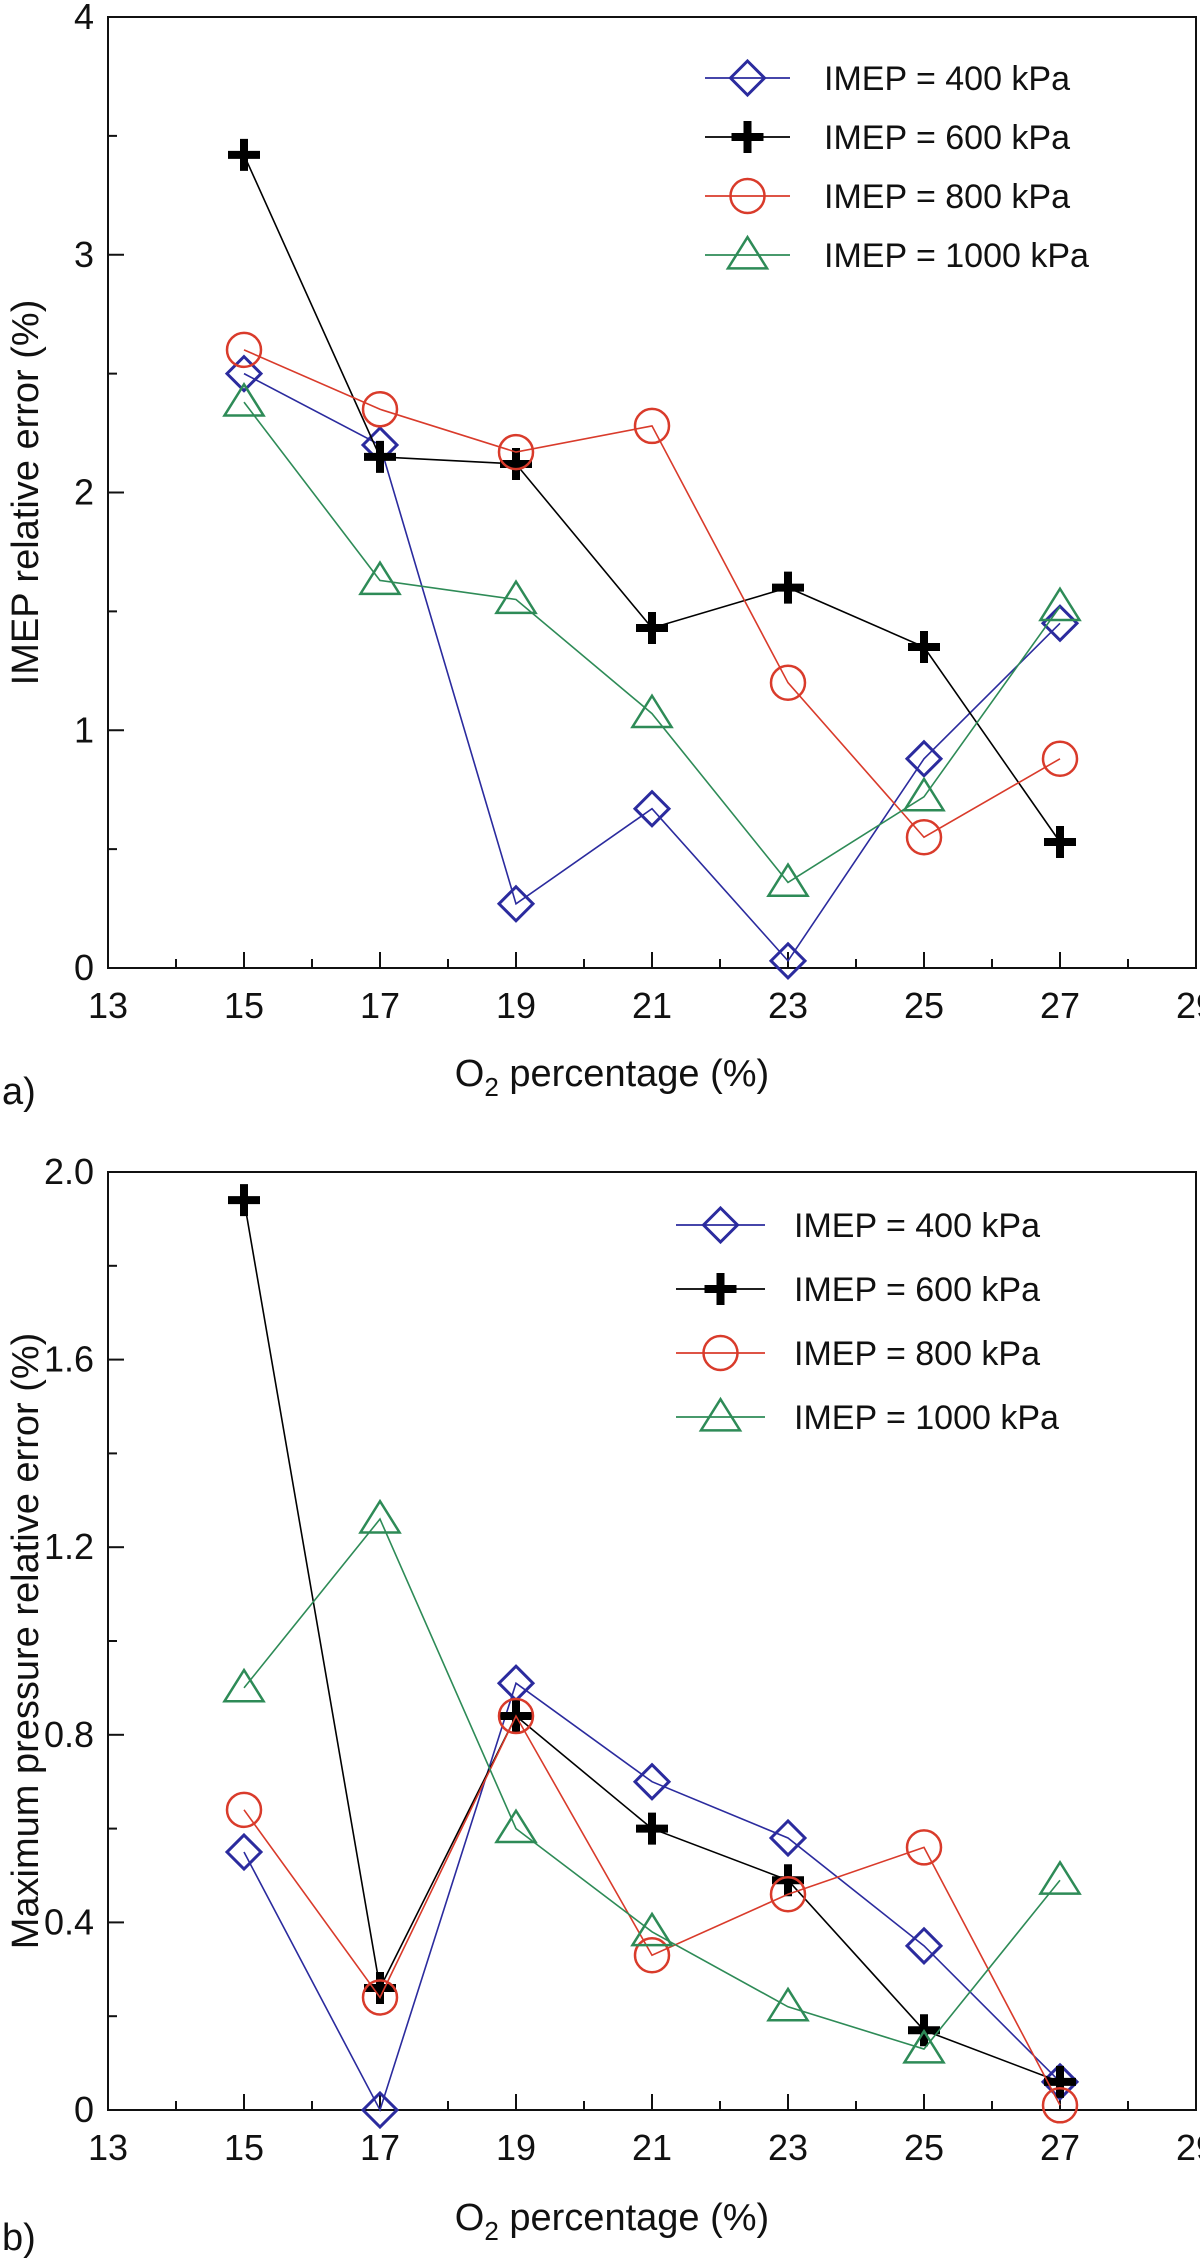  I want to click on legend-label: IMEP = 800 kPa, so click(947, 197).